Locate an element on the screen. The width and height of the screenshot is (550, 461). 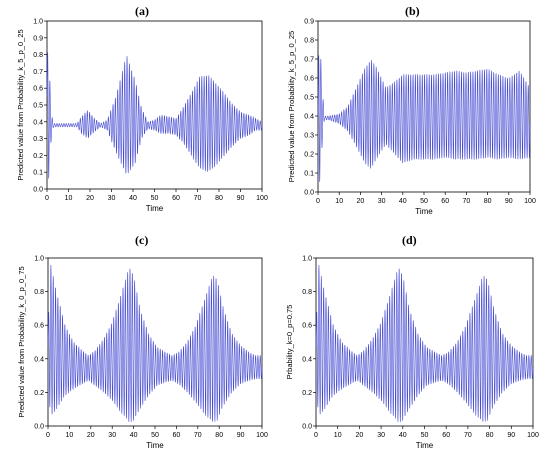
y-axis-label: Prbability_k=0_p=0.75 is located at coordinates (289, 342).